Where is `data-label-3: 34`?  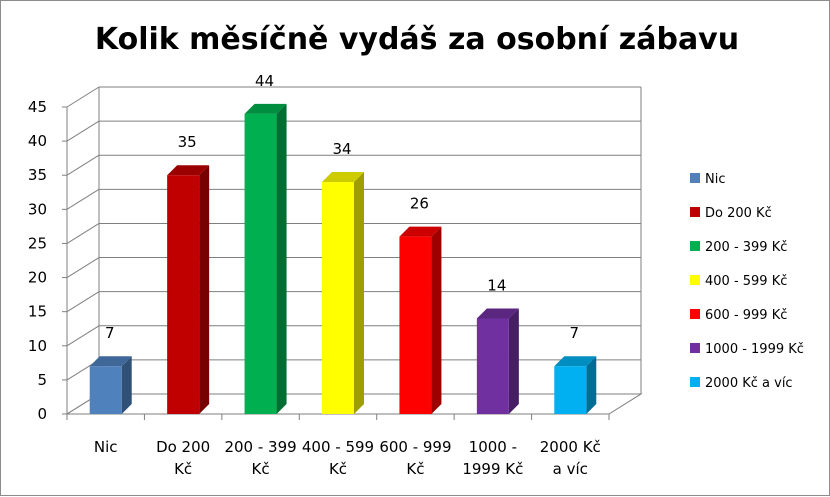
data-label-3: 34 is located at coordinates (341, 149).